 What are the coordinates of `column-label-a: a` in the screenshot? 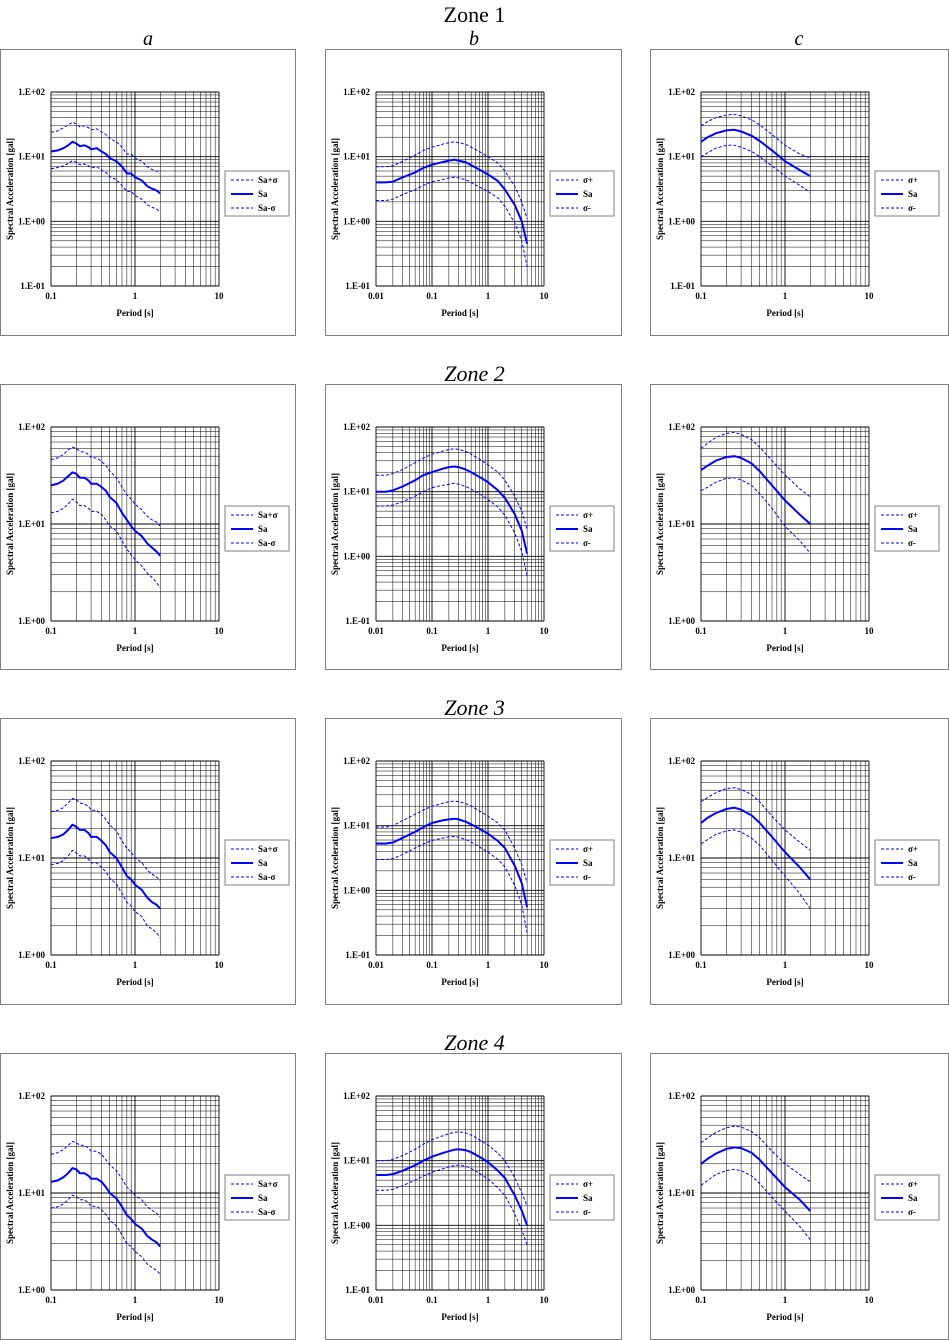 It's located at (148, 39).